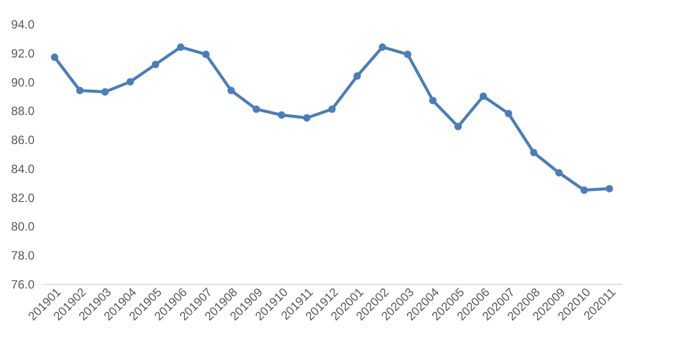 This screenshot has height=337, width=684. Describe the element at coordinates (23, 227) in the screenshot. I see `y-tick-label: 80.0` at that location.